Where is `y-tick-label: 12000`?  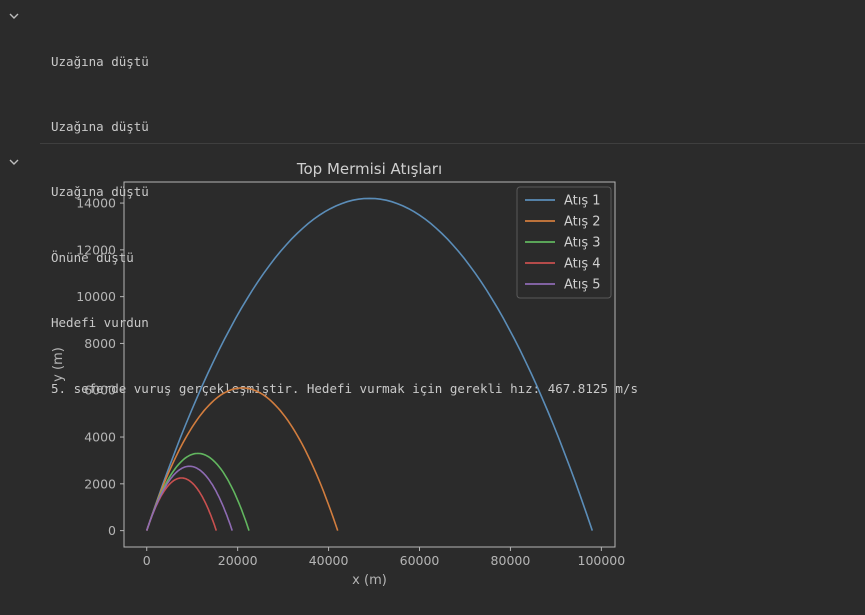 y-tick-label: 12000 is located at coordinates (96, 249).